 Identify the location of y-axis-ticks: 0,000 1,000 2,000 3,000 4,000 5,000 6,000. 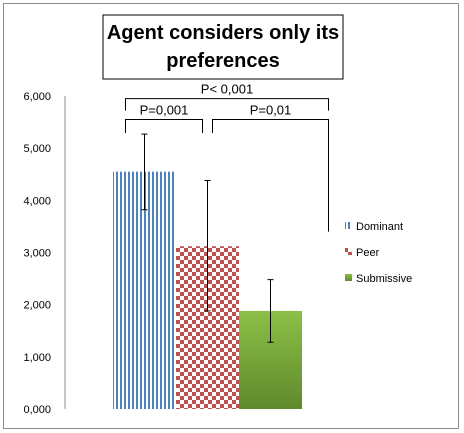
(37, 253).